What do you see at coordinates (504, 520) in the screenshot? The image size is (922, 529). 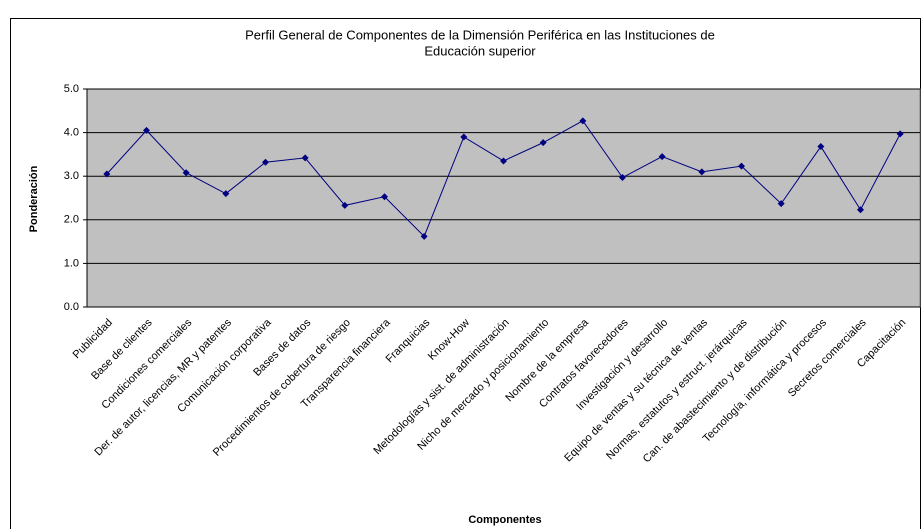 I see `x-axis-title: Componentes` at bounding box center [504, 520].